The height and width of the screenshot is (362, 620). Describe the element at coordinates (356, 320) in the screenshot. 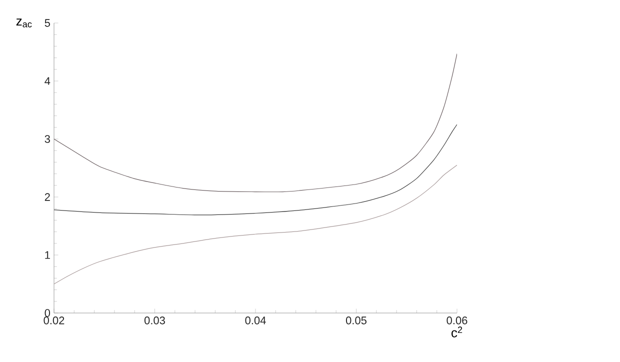

I see `x-tick-label: 0.05` at that location.